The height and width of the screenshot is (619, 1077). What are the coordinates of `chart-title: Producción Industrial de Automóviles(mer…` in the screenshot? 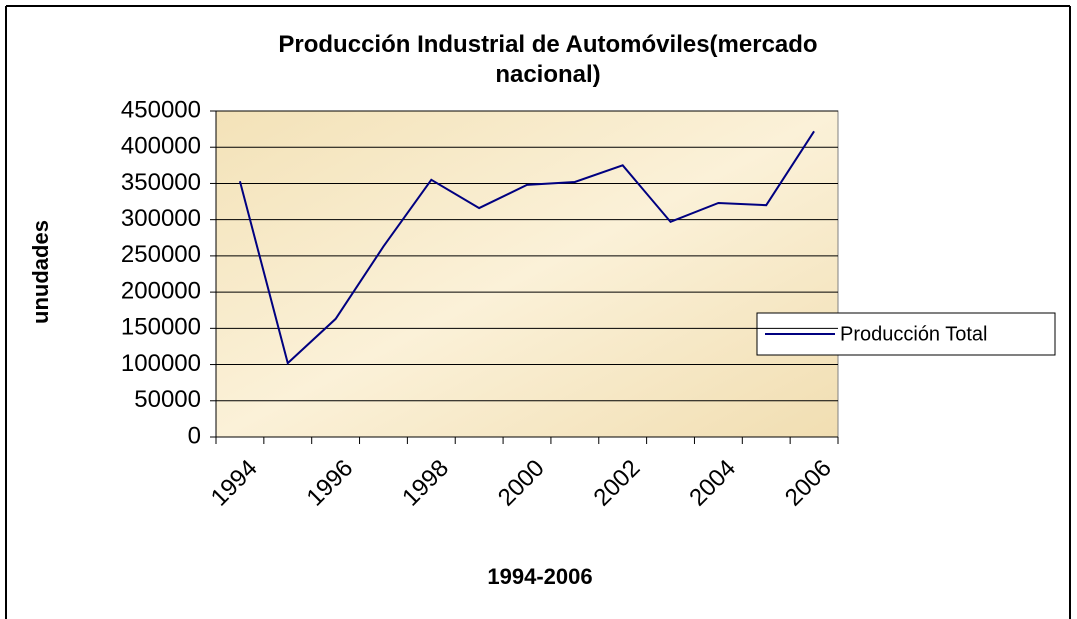 It's located at (548, 59).